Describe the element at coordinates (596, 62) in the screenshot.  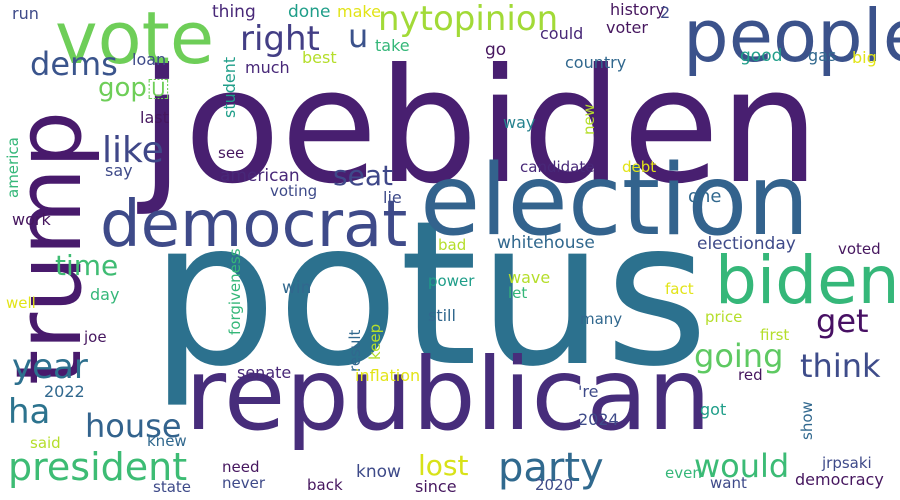
I see `word-country: country` at that location.